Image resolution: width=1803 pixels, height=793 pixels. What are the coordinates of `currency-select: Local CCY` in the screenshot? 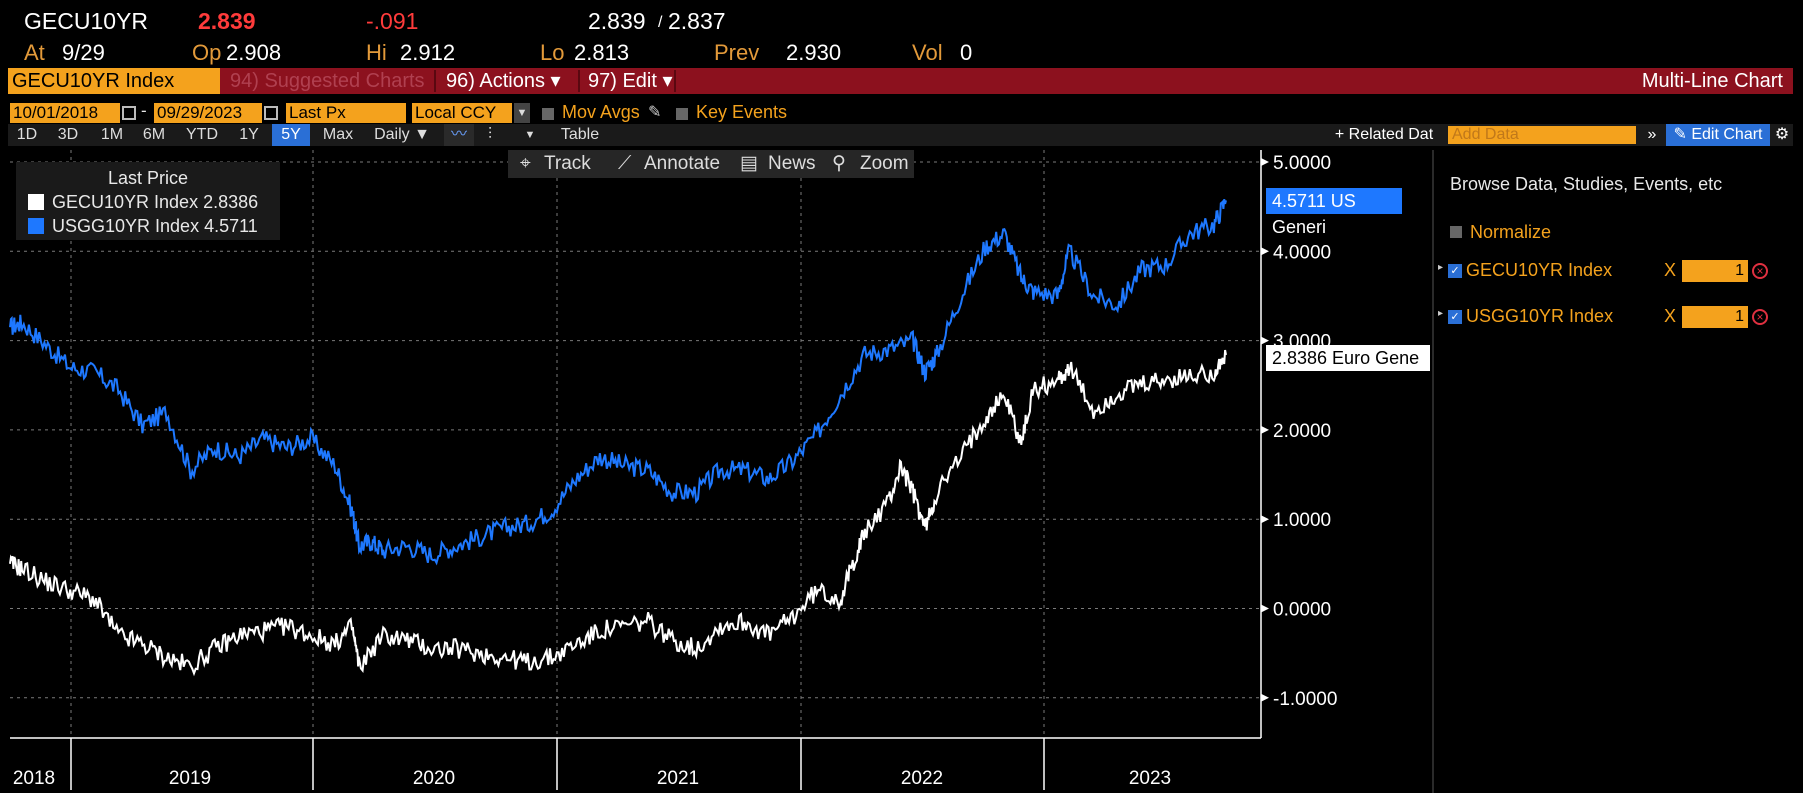 It's located at (462, 113).